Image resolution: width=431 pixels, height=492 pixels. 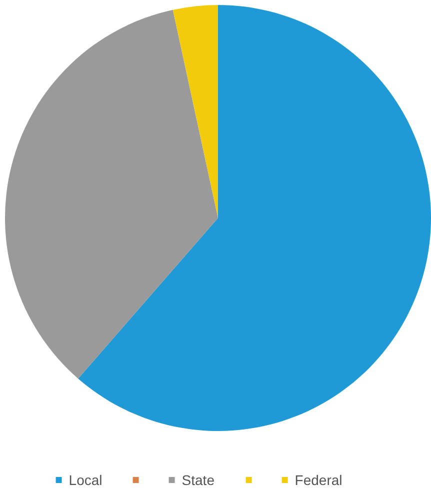 What do you see at coordinates (85, 480) in the screenshot?
I see `legend-label: Local` at bounding box center [85, 480].